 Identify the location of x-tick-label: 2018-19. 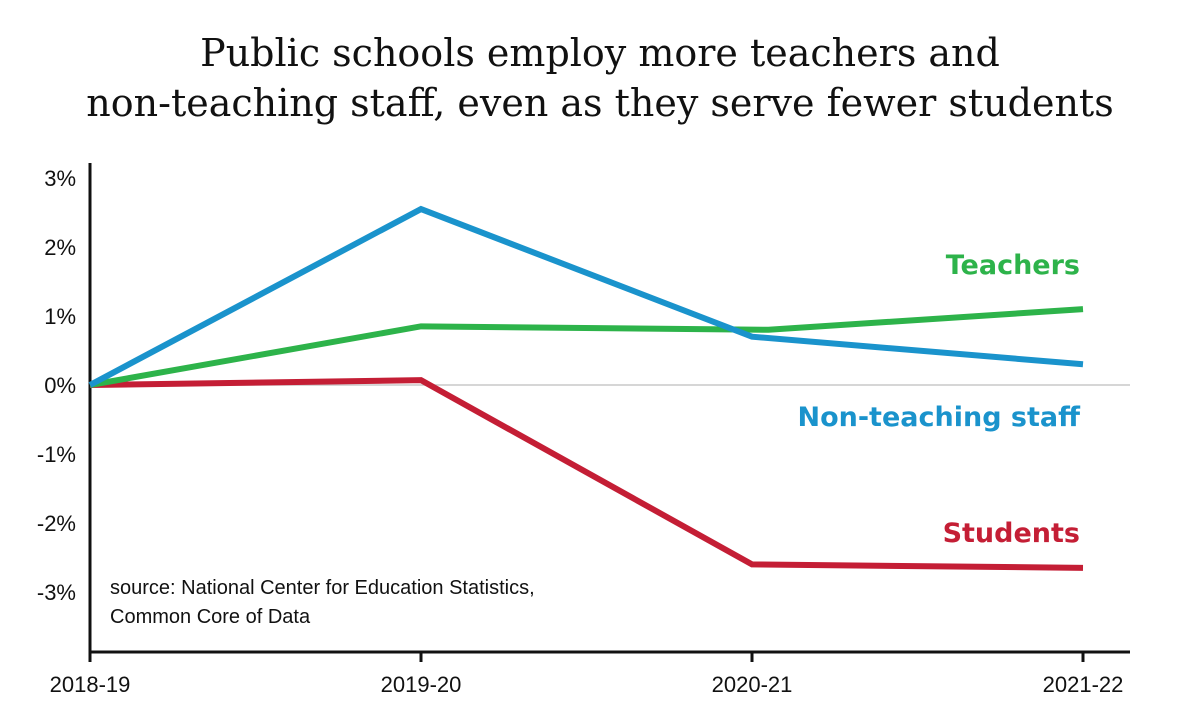
(90, 684).